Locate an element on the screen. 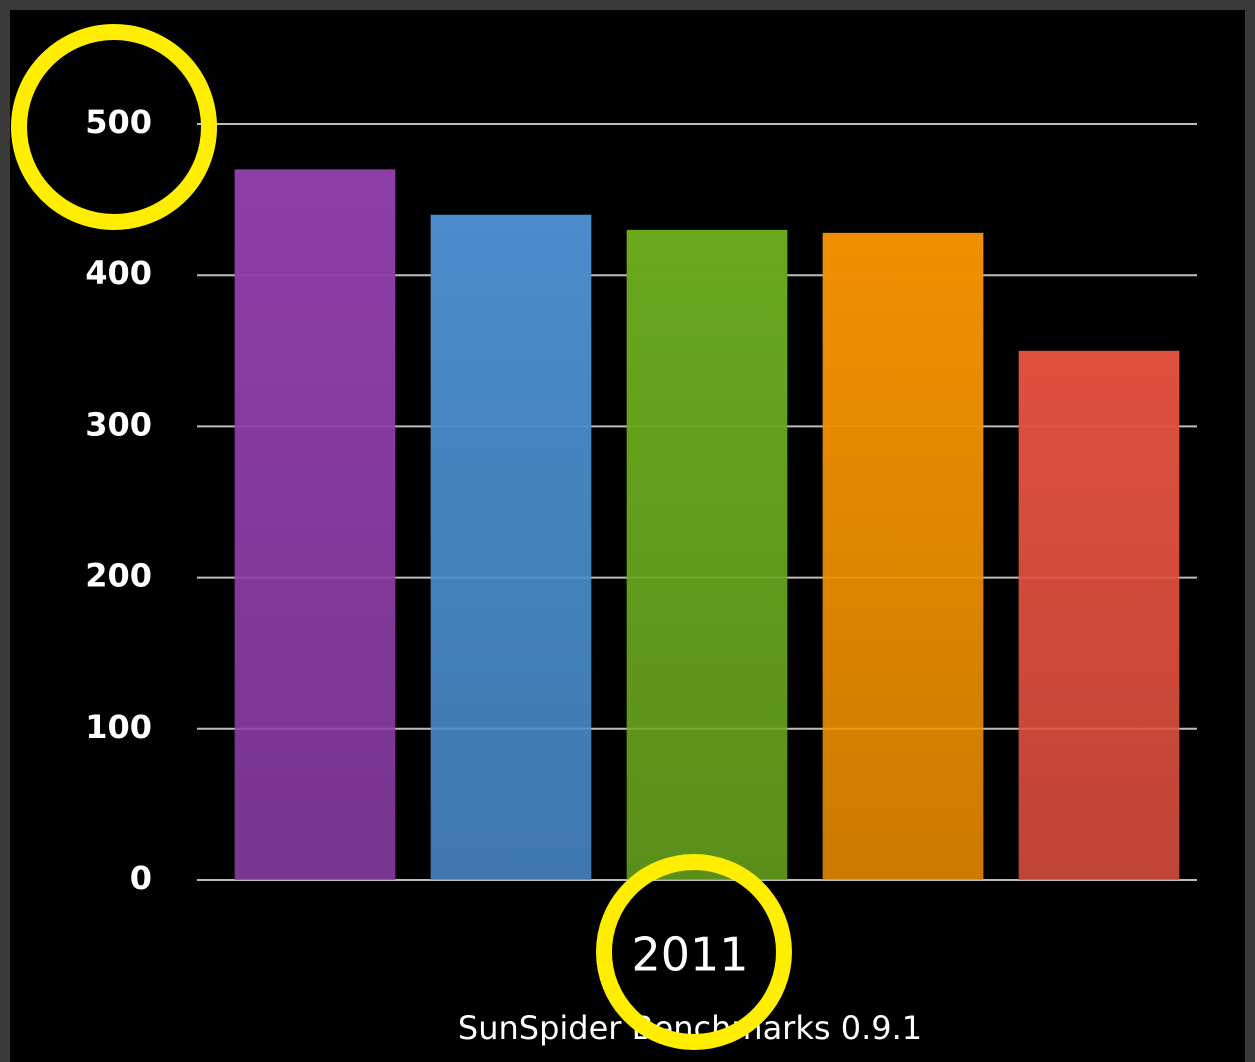  y-tick-label: 500 is located at coordinates (118, 122).